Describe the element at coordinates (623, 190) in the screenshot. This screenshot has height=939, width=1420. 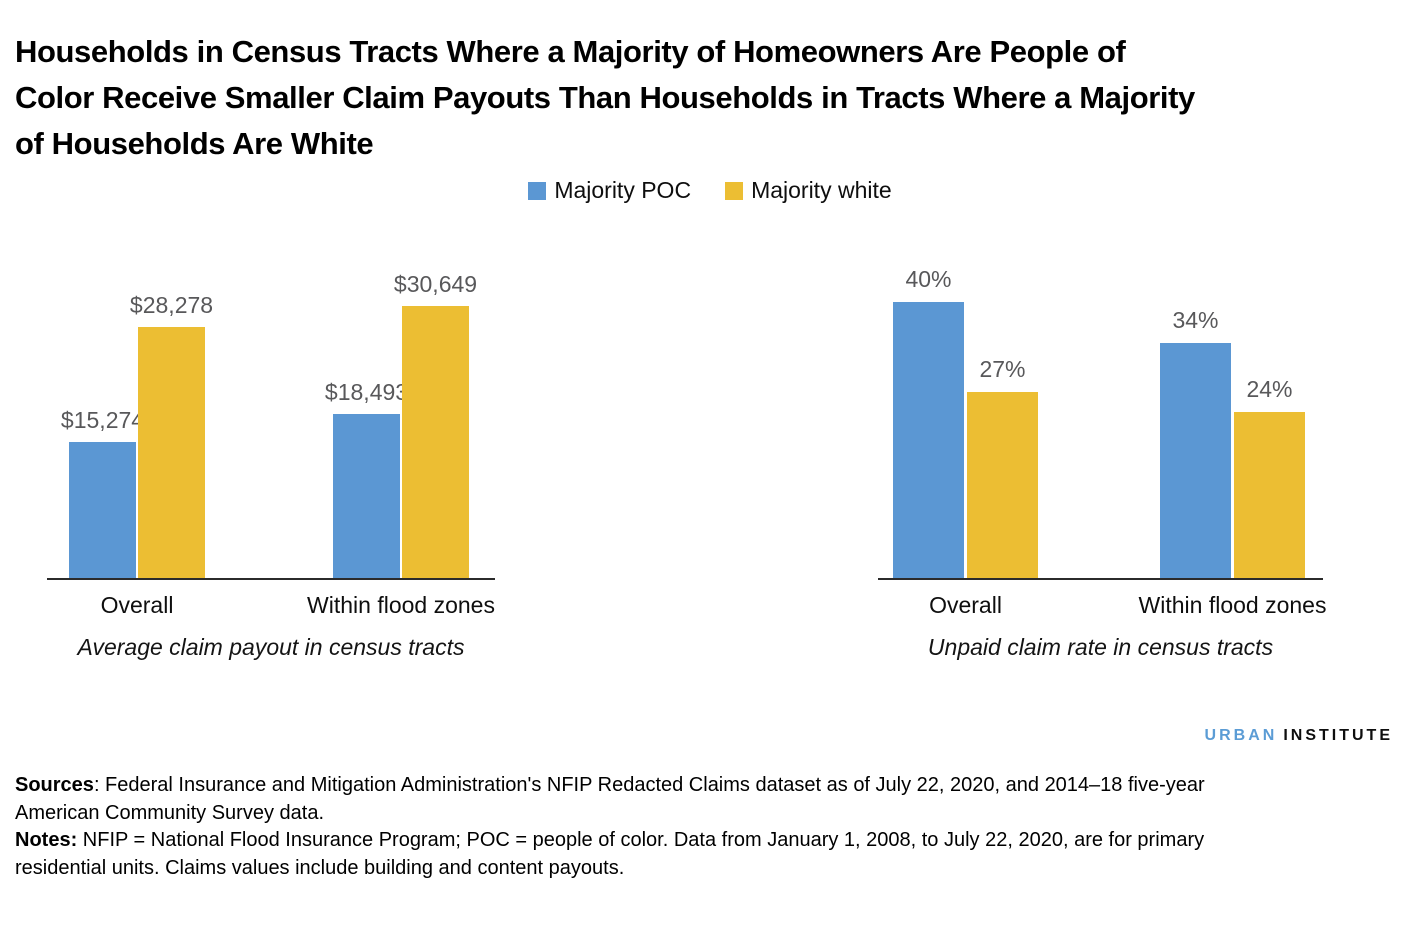
I see `legend-label-majority-poc: Majority POC` at that location.